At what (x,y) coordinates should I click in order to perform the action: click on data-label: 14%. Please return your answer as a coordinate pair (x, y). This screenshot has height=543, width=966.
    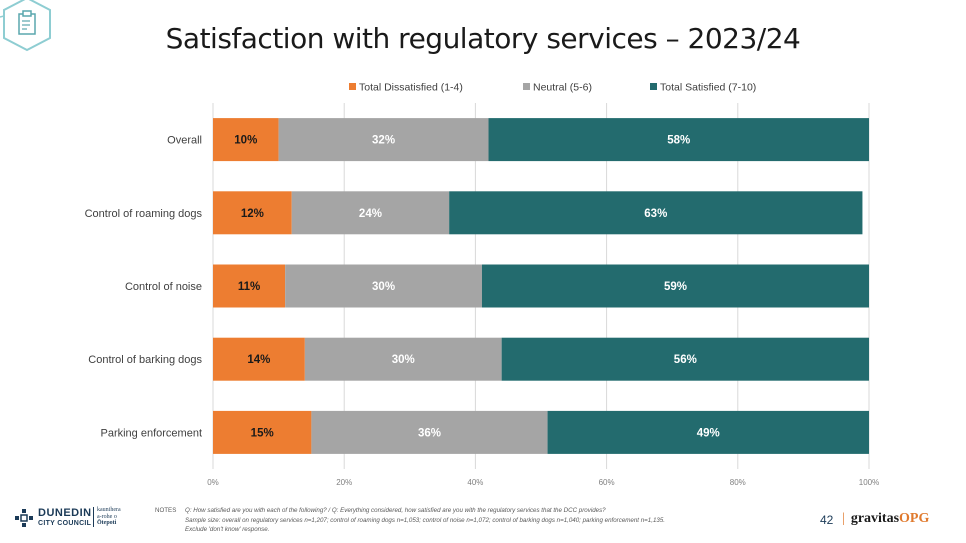
    Looking at the image, I should click on (258, 360).